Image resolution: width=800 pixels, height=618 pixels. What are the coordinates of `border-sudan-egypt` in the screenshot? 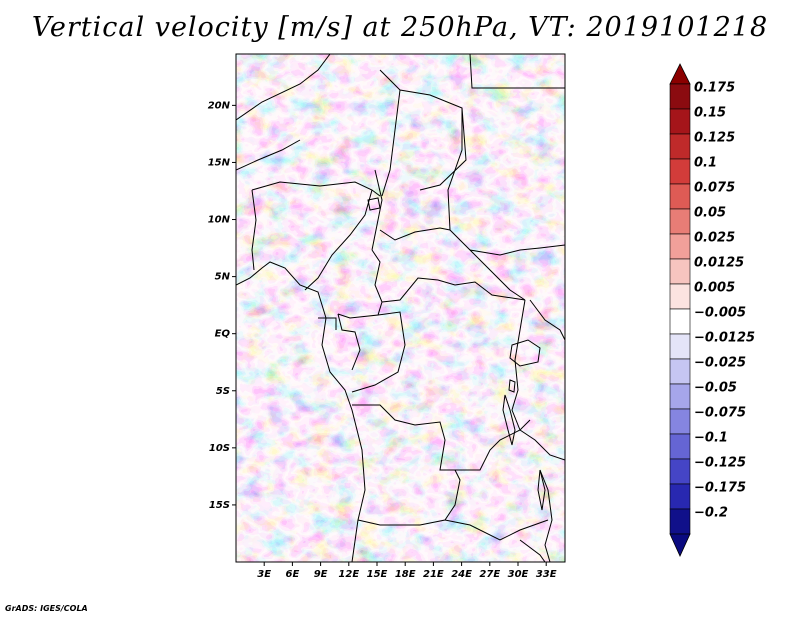 It's located at (517, 71).